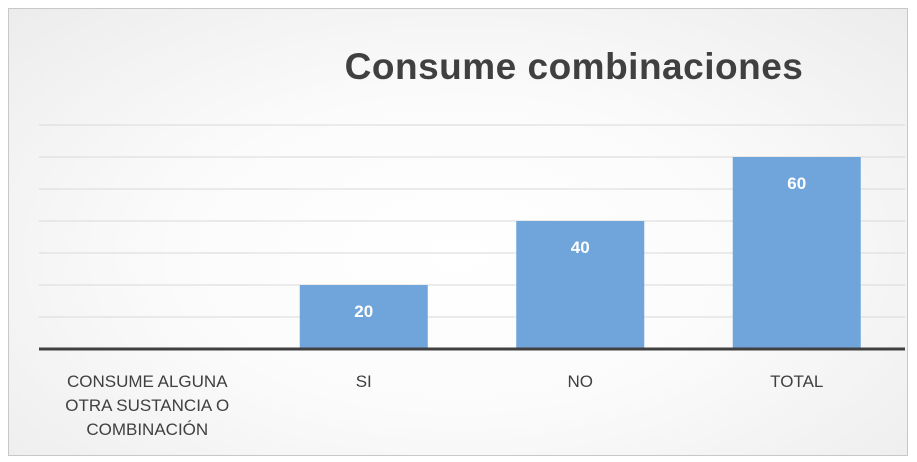 This screenshot has height=462, width=917. I want to click on data-label: 40, so click(580, 247).